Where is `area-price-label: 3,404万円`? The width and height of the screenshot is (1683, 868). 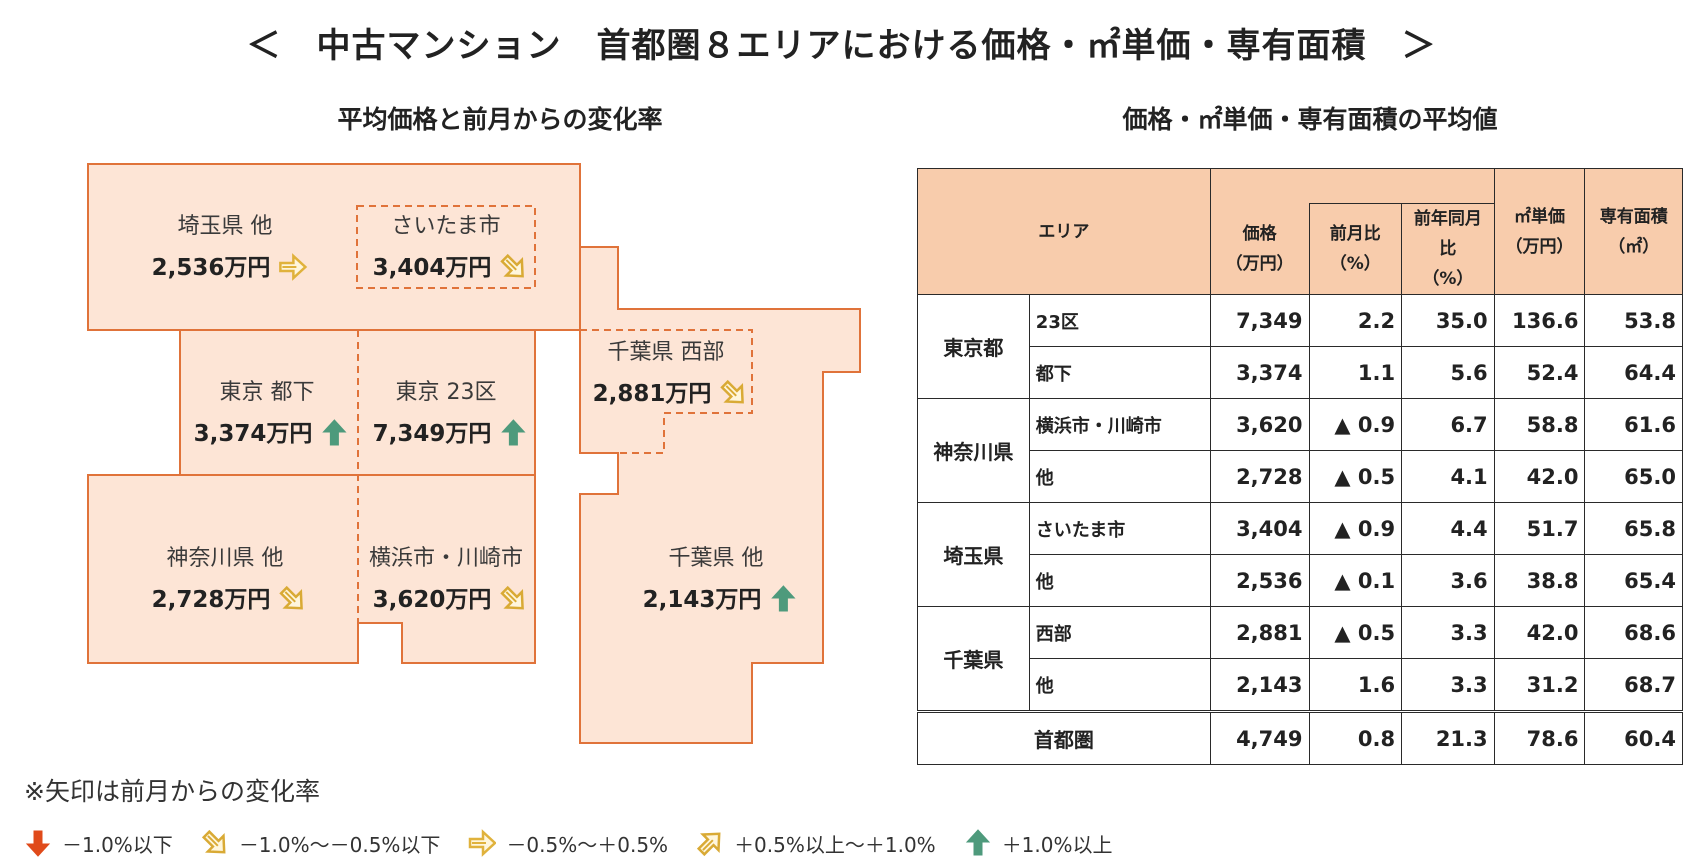
area-price-label: 3,404万円 is located at coordinates (432, 268).